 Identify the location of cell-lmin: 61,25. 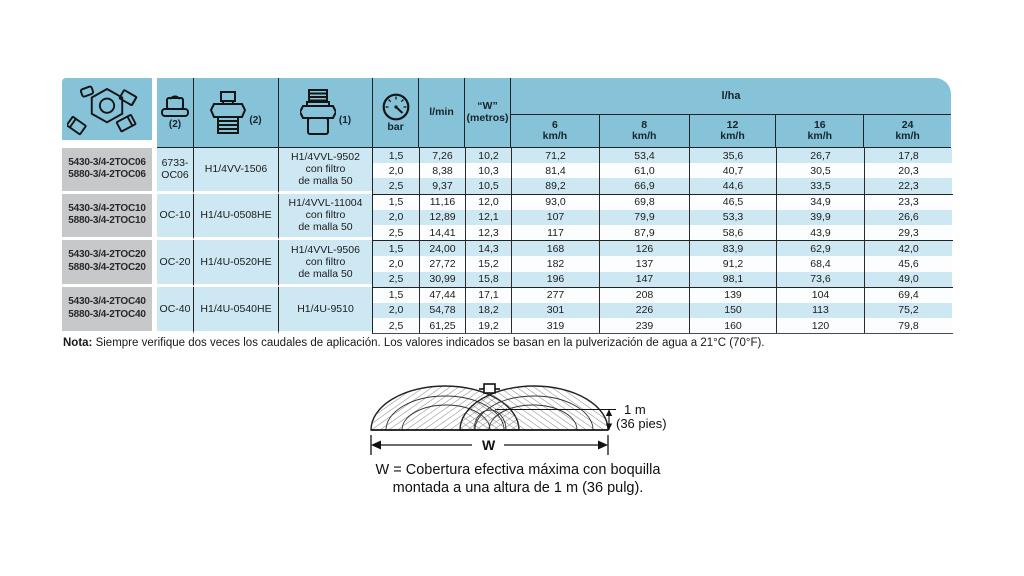
(442, 326).